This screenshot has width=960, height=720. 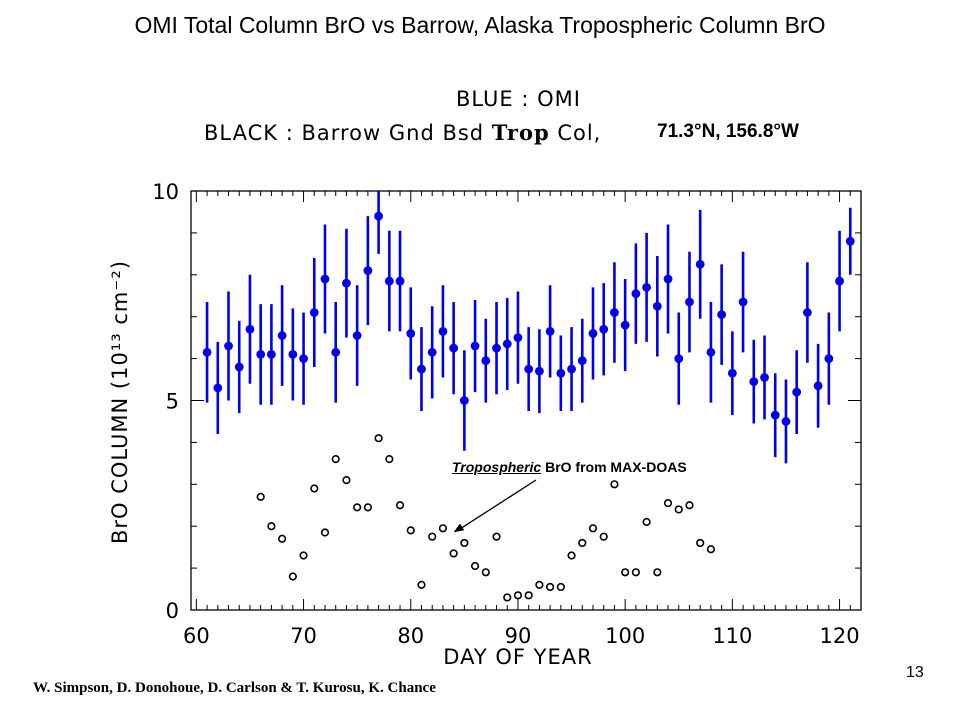 I want to click on legend-omi: BLUE : OMI, so click(x=518, y=99).